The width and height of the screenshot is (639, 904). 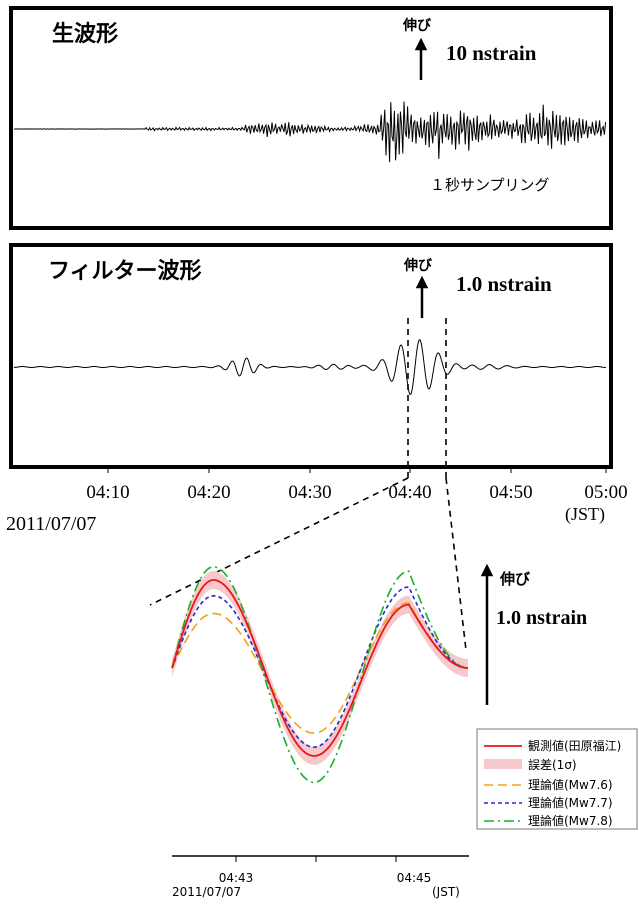 I want to click on time-axis-tick-label: 05:00, so click(x=605, y=492).